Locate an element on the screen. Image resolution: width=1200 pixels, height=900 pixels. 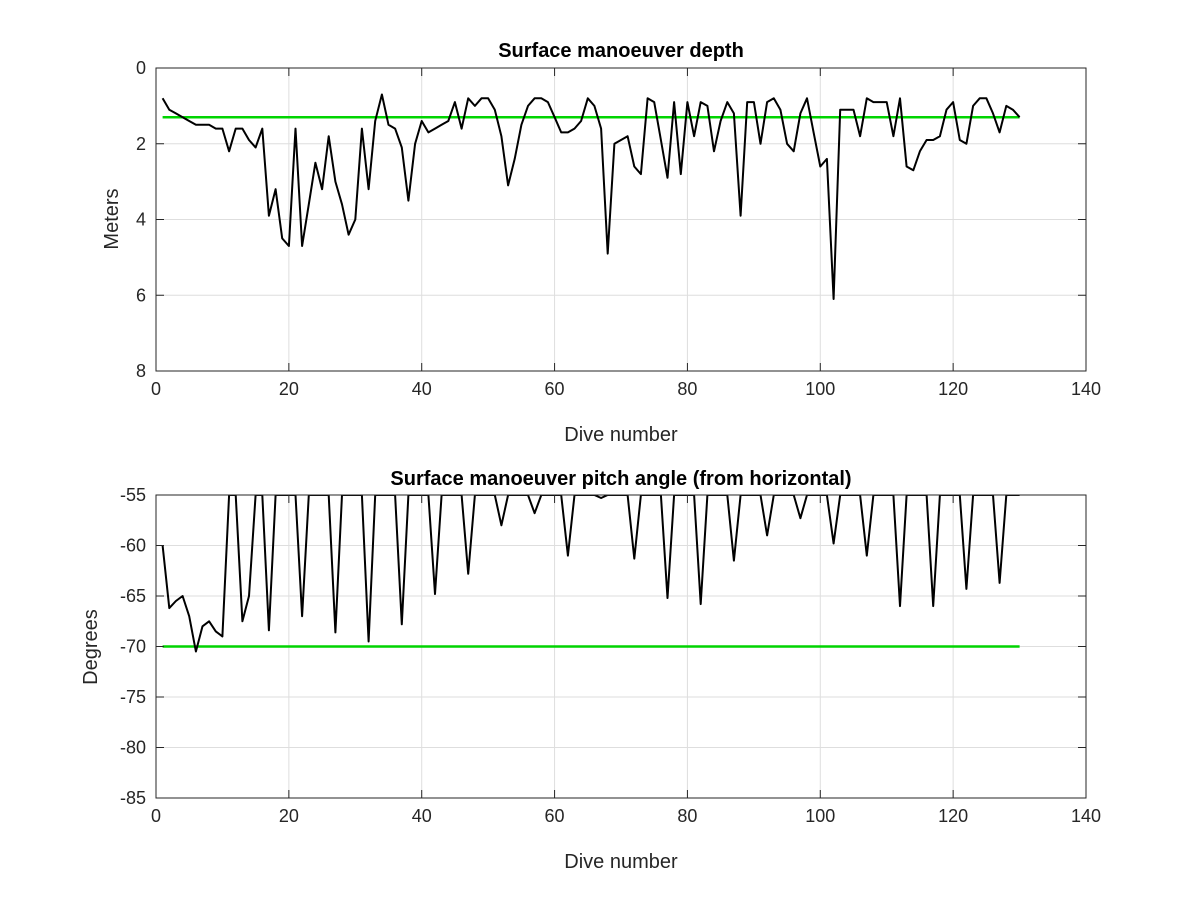
chart-pitch-ytick-label: -60 is located at coordinates (133, 546).